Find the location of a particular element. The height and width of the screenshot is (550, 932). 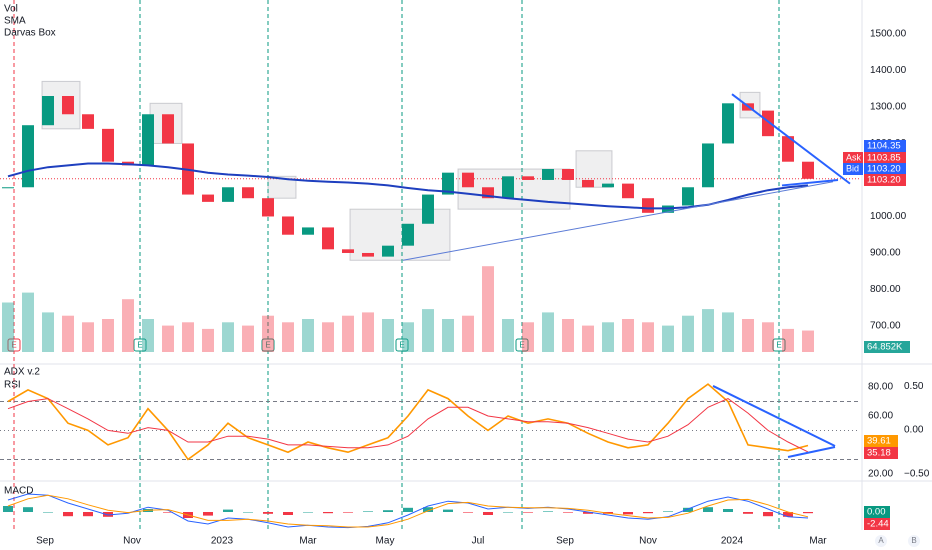

x-tick-label: 2024 is located at coordinates (732, 541).